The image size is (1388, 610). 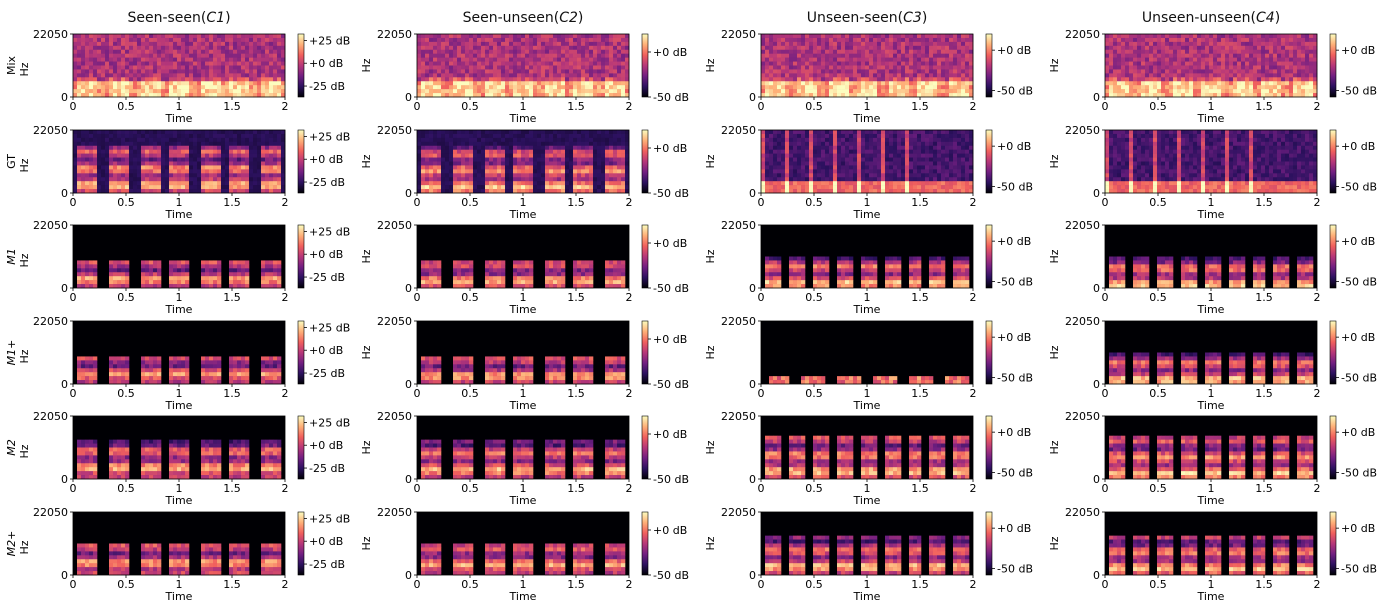 I want to click on row-label: M2+, so click(x=11, y=544).